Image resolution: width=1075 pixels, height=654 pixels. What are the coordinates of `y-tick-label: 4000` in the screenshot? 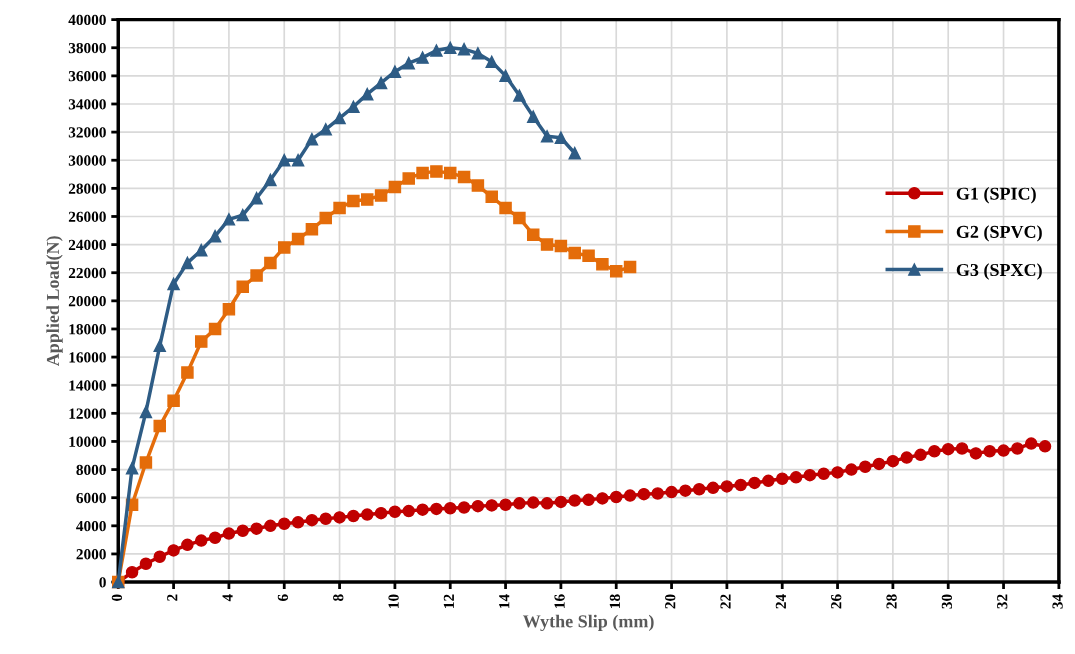 It's located at (91, 526).